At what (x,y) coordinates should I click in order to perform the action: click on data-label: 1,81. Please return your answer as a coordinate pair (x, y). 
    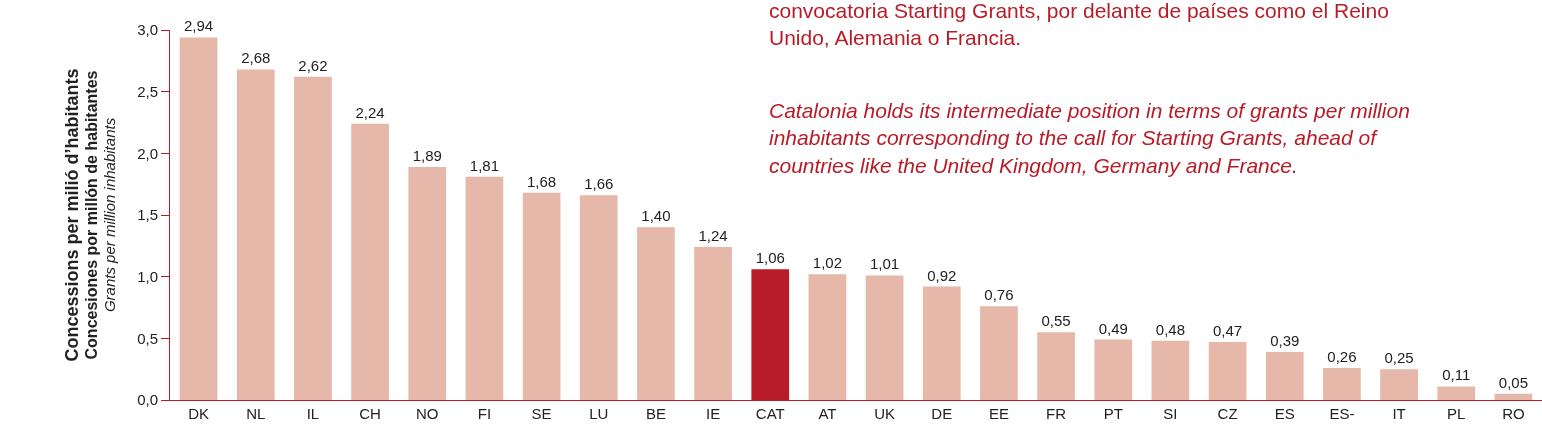
    Looking at the image, I should click on (484, 165).